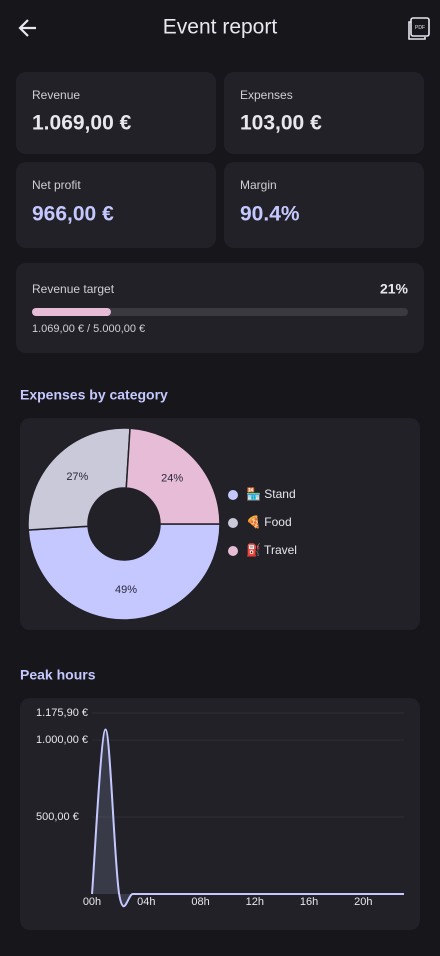  What do you see at coordinates (270, 214) in the screenshot?
I see `card-value: 90.4%` at bounding box center [270, 214].